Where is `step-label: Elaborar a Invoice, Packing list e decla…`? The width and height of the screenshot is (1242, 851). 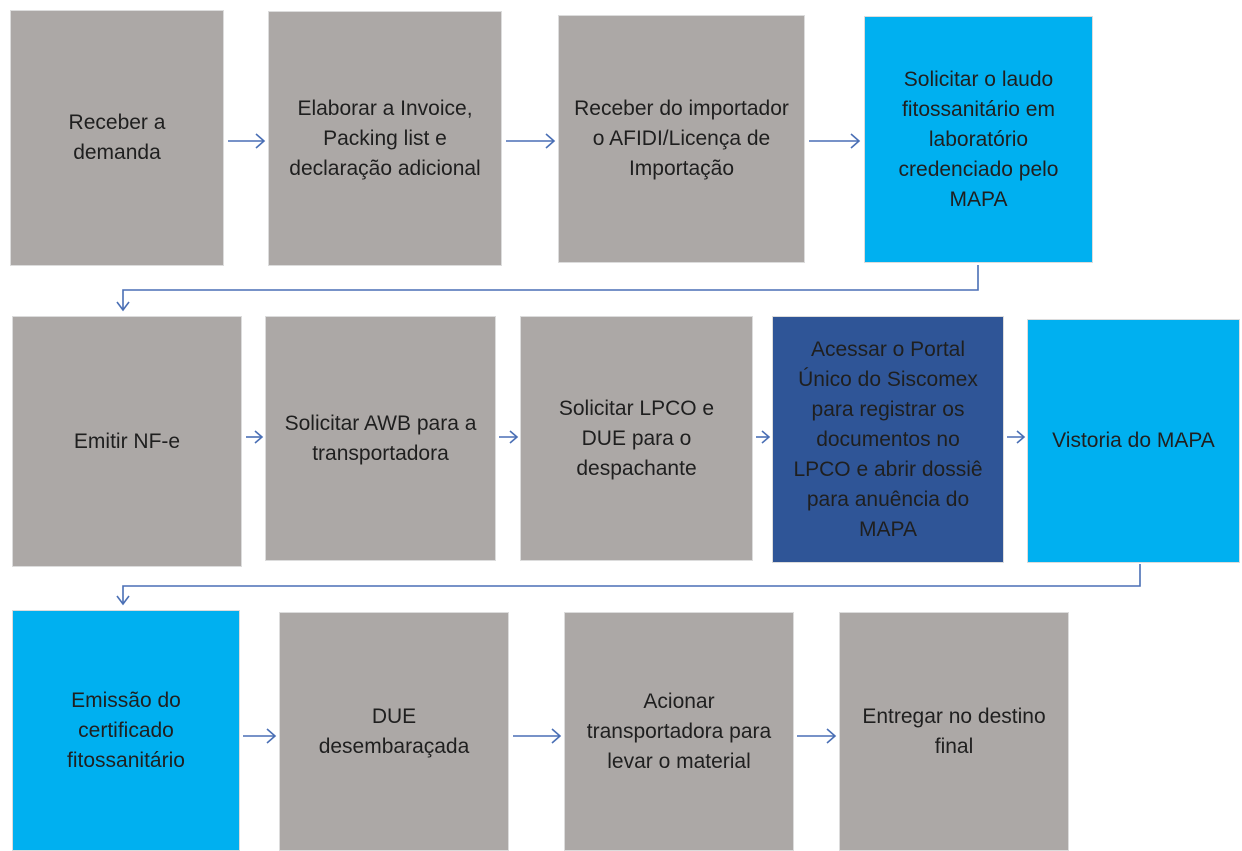
step-label: Elaborar a Invoice, Packing list e decla… is located at coordinates (385, 138).